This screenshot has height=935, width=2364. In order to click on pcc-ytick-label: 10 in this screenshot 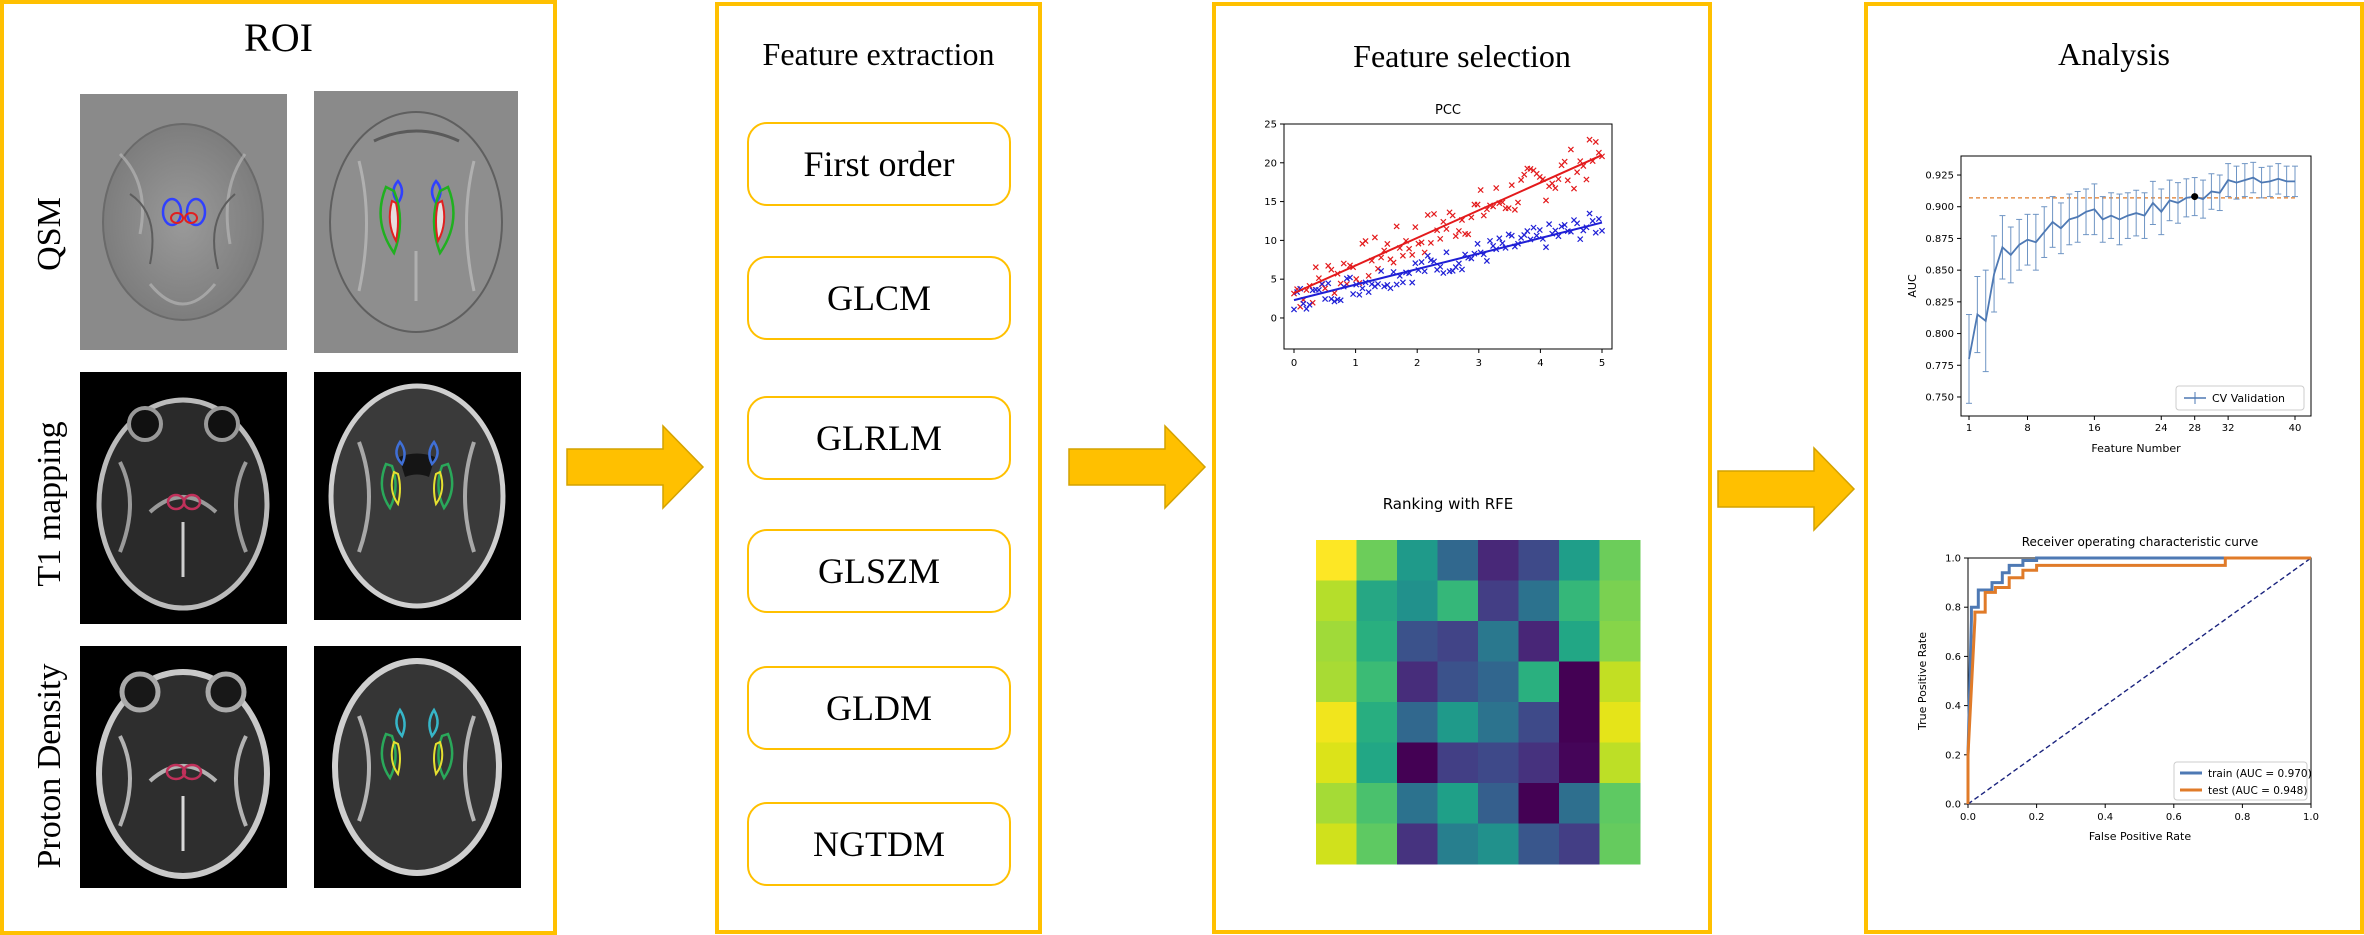, I will do `click(1270, 241)`.